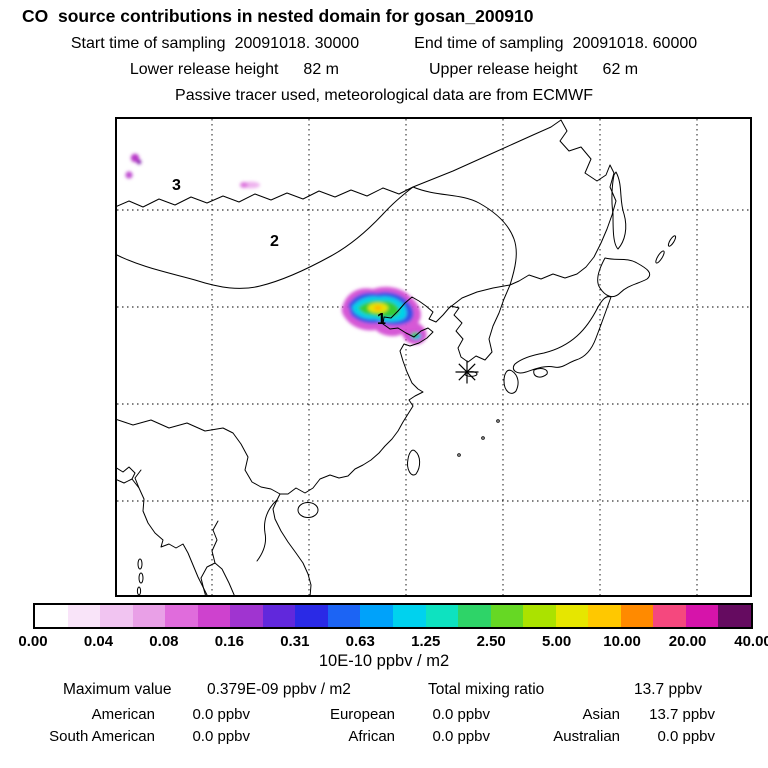 The width and height of the screenshot is (768, 768). I want to click on maximum-value-label: Maximum value, so click(117, 689).